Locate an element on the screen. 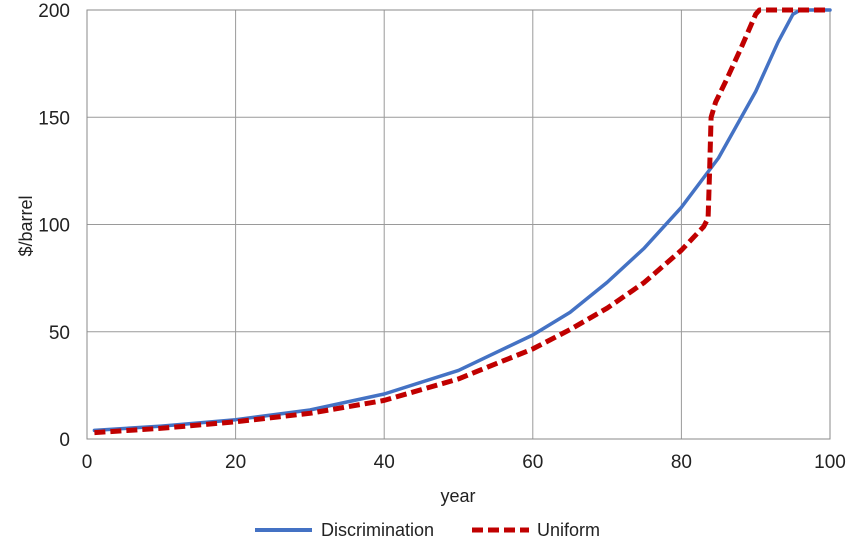 The height and width of the screenshot is (540, 850). x-tick-label: 40 is located at coordinates (384, 462).